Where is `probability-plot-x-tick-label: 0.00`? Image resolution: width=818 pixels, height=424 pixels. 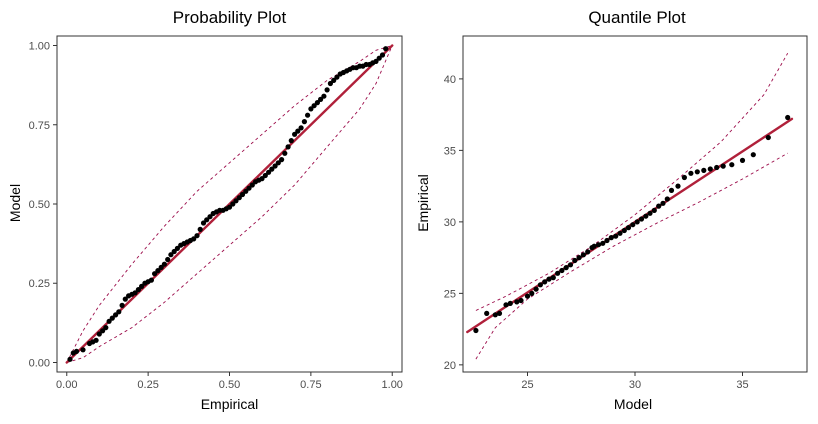
probability-plot-x-tick-label: 0.00 is located at coordinates (66, 385).